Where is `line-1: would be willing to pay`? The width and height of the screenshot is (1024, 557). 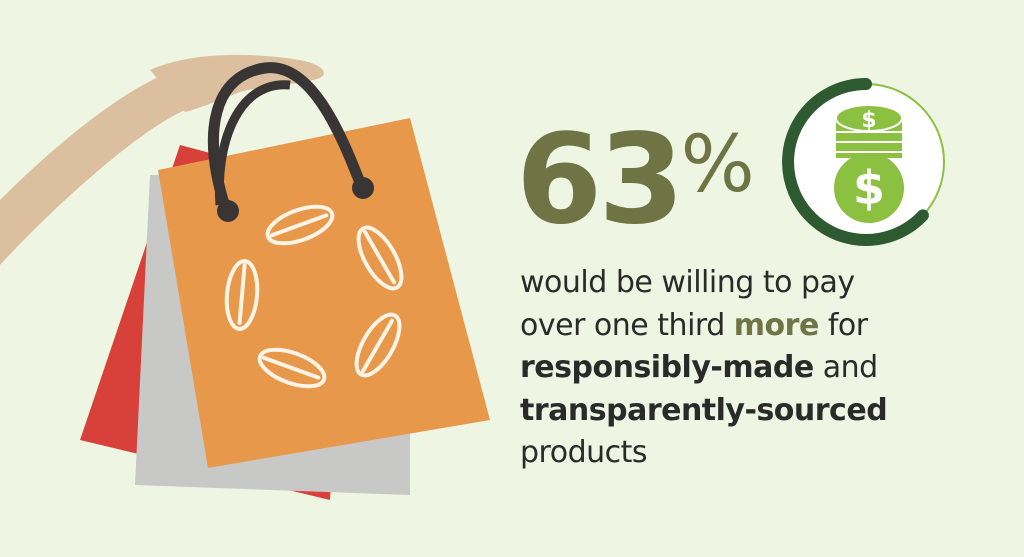
line-1: would be willing to pay is located at coordinates (687, 282).